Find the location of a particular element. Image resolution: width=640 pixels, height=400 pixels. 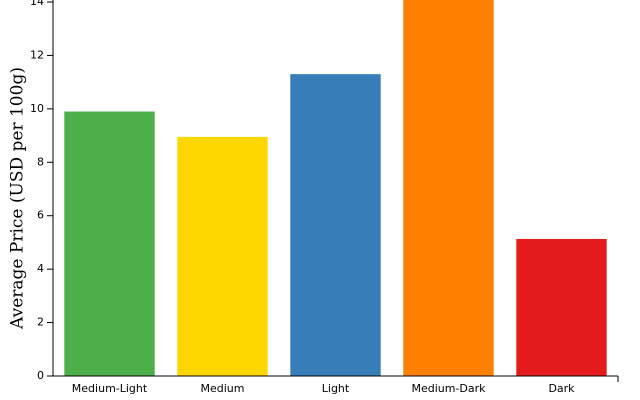

y-tick-label: 10 is located at coordinates (37, 108).